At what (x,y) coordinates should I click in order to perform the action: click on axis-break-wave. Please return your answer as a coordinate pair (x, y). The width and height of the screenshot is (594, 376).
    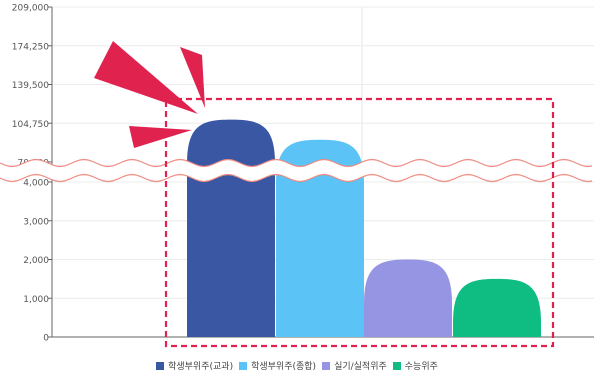
    Looking at the image, I should click on (297, 170).